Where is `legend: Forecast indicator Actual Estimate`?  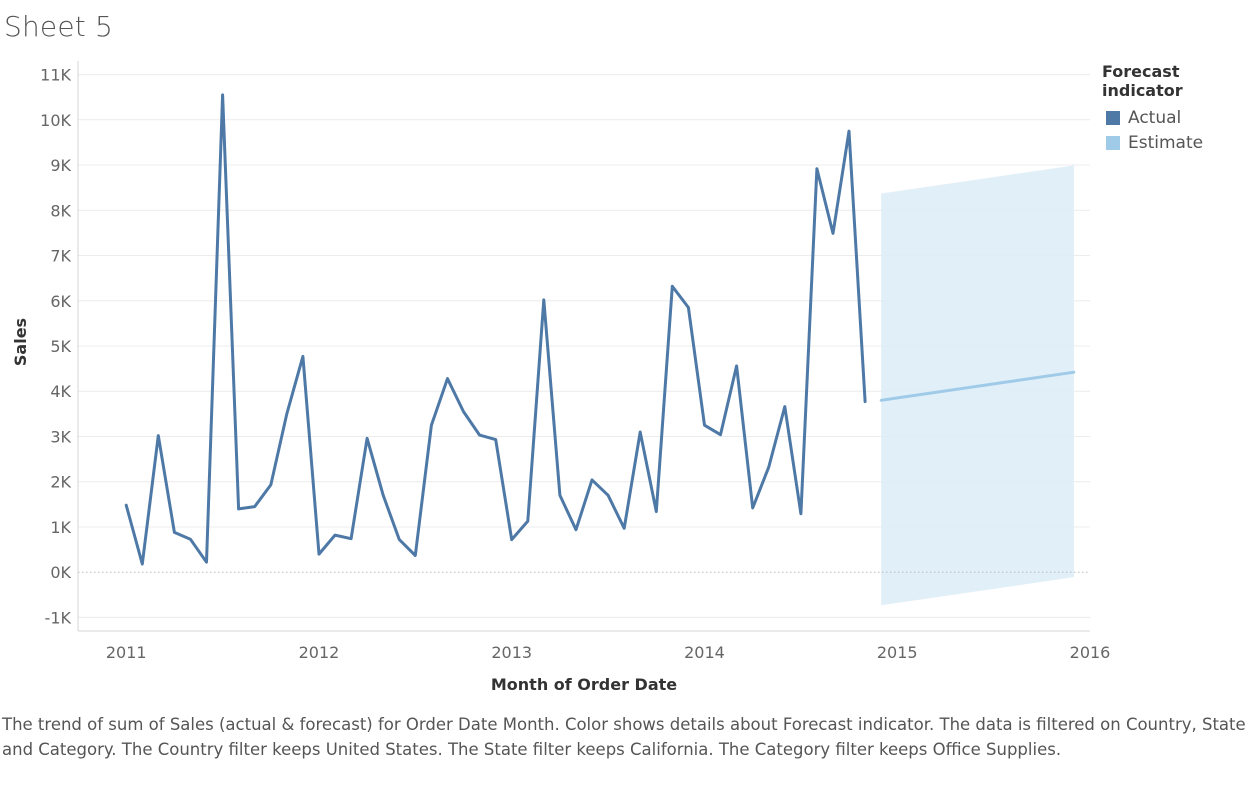 legend: Forecast indicator Actual Estimate is located at coordinates (1181, 108).